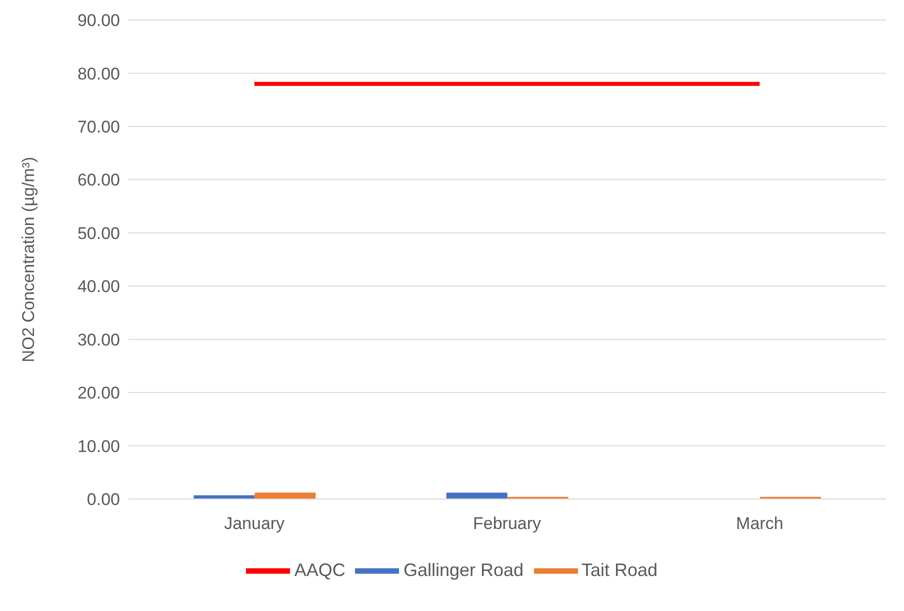  Describe the element at coordinates (98, 446) in the screenshot. I see `y-tick-label: 10.00` at that location.